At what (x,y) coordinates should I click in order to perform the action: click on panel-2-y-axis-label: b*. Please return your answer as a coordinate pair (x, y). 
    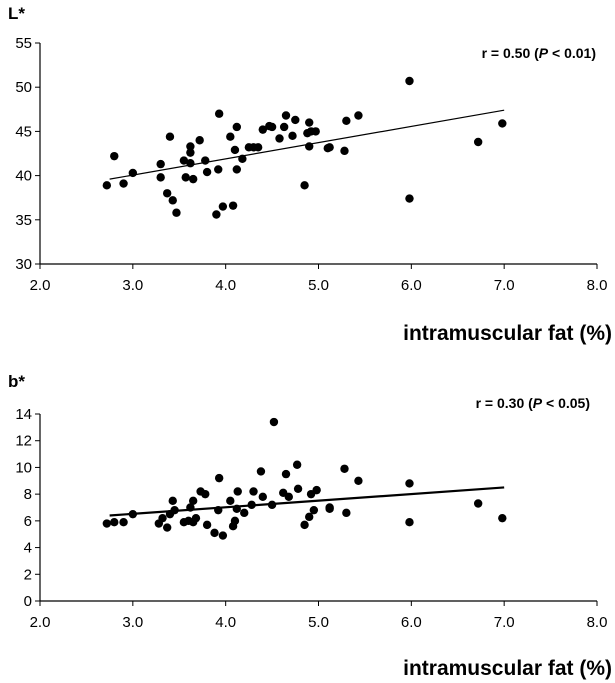
    Looking at the image, I should click on (16, 381).